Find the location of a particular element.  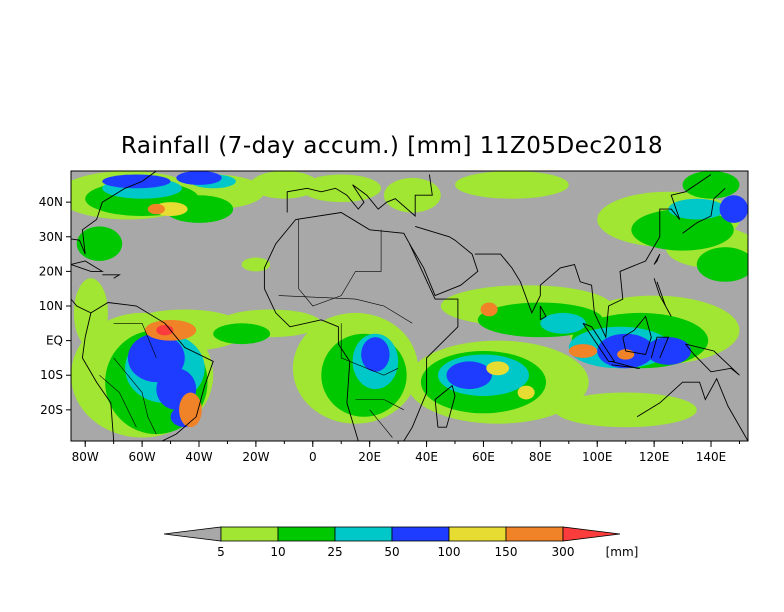

x-tick-label: 0 is located at coordinates (313, 457).